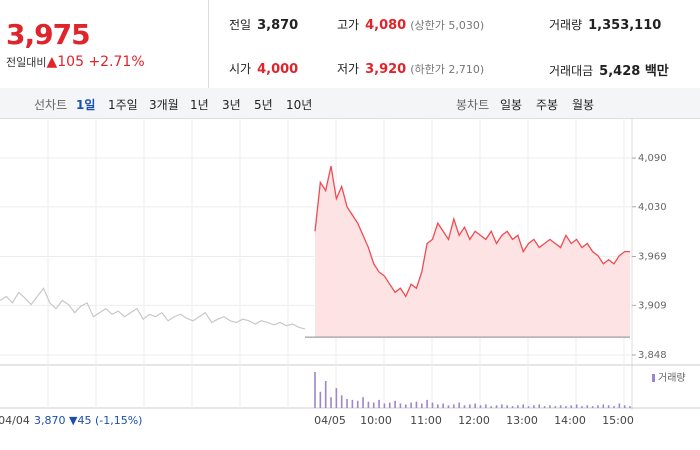  Describe the element at coordinates (386, 25) in the screenshot. I see `stat-value: 4,080` at that location.